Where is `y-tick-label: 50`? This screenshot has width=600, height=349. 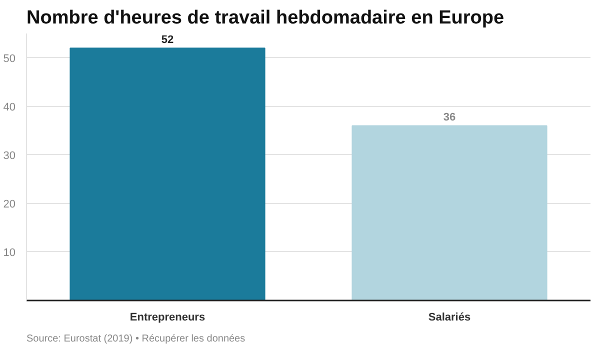 y-tick-label: 50 is located at coordinates (9, 58).